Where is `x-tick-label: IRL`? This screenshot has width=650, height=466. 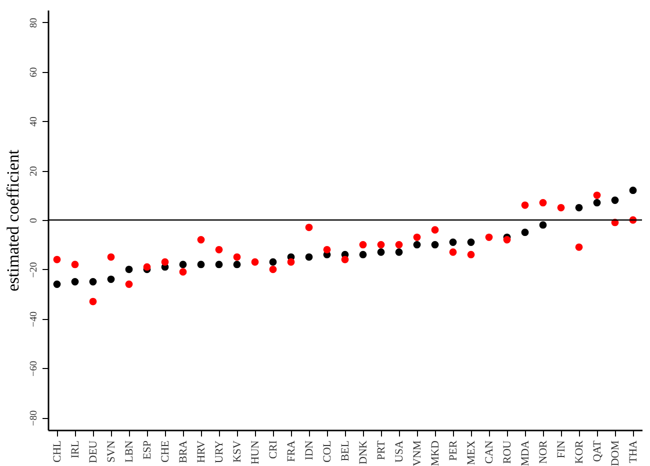
x-tick-label: IRL is located at coordinates (76, 449).